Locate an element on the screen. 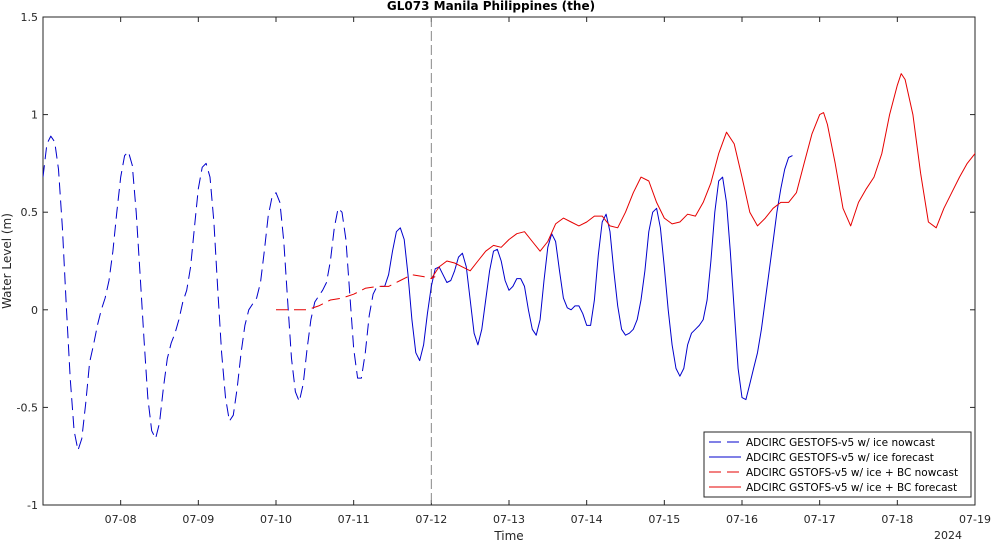 This screenshot has width=992, height=541. x-axis-year-label: 2024 is located at coordinates (948, 535).